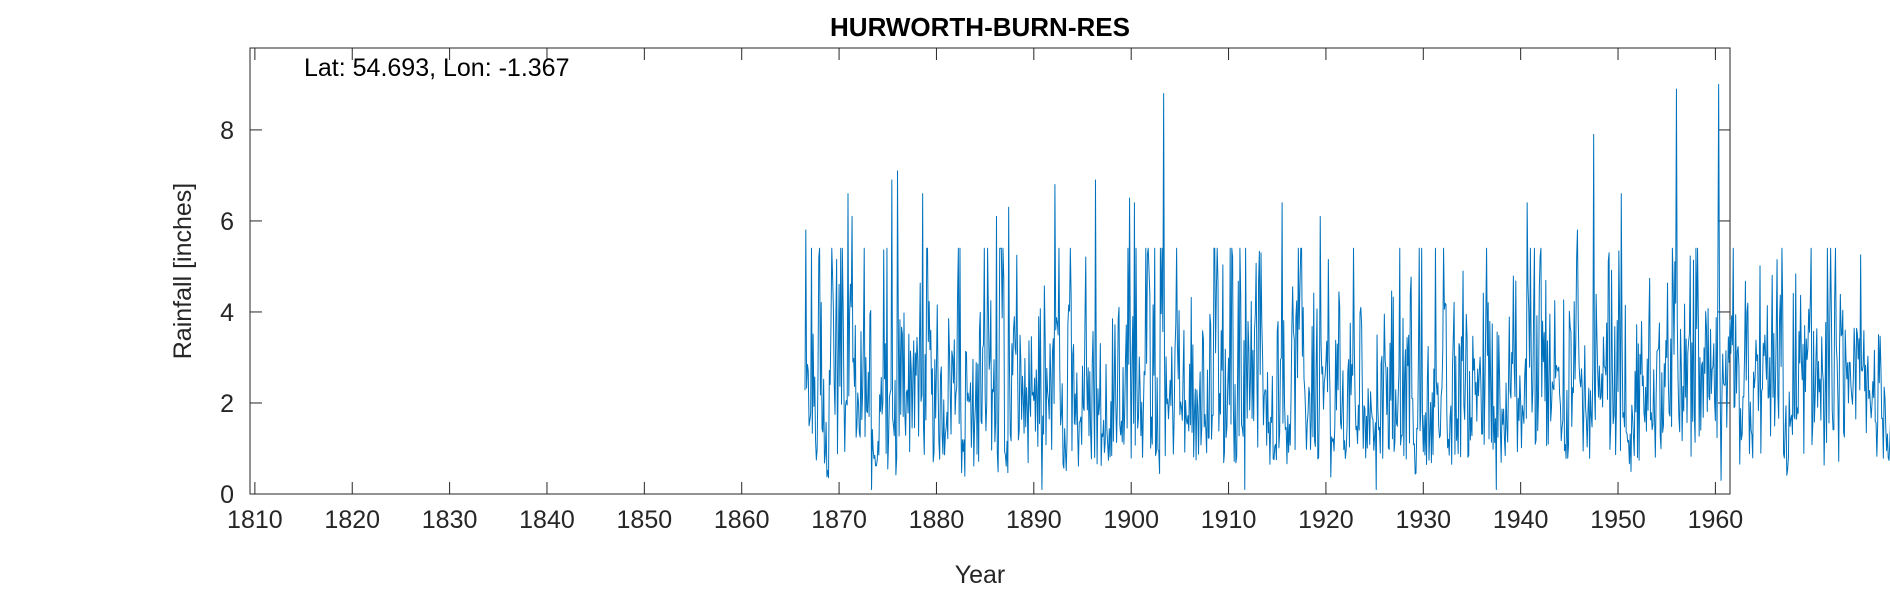 The height and width of the screenshot is (591, 1890). Describe the element at coordinates (227, 222) in the screenshot. I see `y-tick-label: 6` at that location.